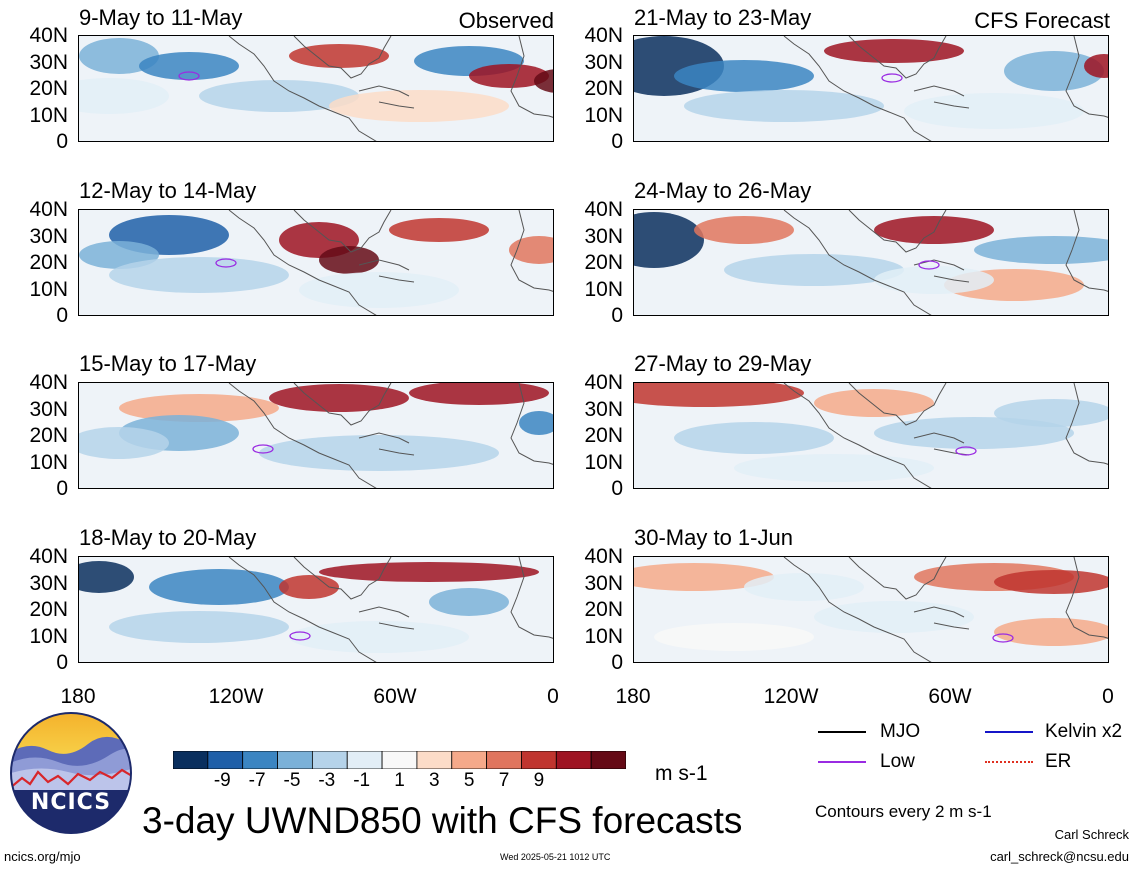  What do you see at coordinates (71, 802) in the screenshot?
I see `logo-text: NCICS` at bounding box center [71, 802].